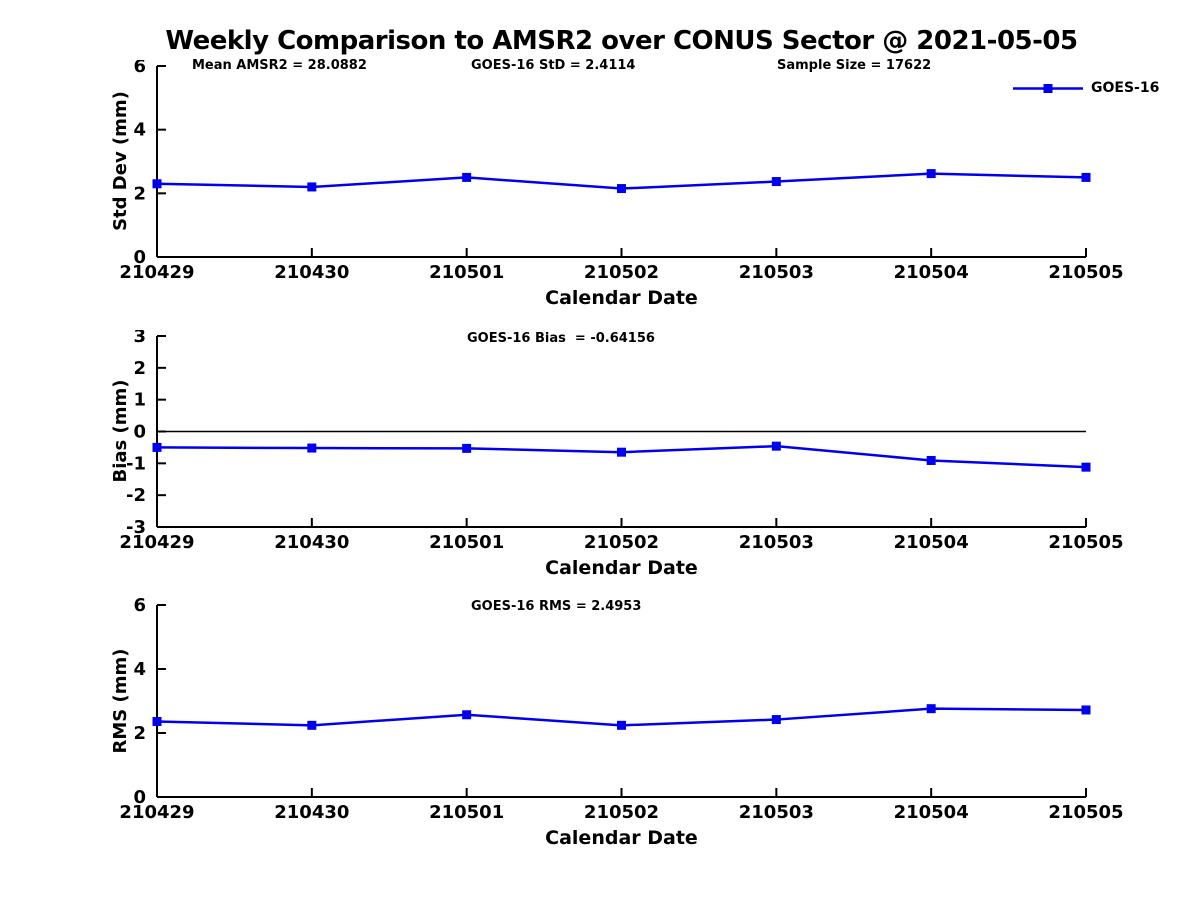 This screenshot has height=900, width=1200. What do you see at coordinates (621, 568) in the screenshot?
I see `x-axis-label-bias: Calendar Date` at bounding box center [621, 568].